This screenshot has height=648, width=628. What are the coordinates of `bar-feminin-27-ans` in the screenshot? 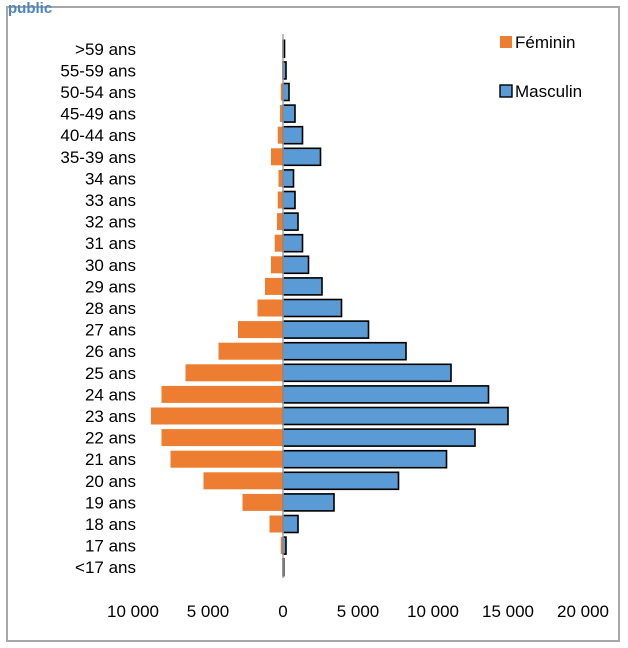 It's located at (260, 330).